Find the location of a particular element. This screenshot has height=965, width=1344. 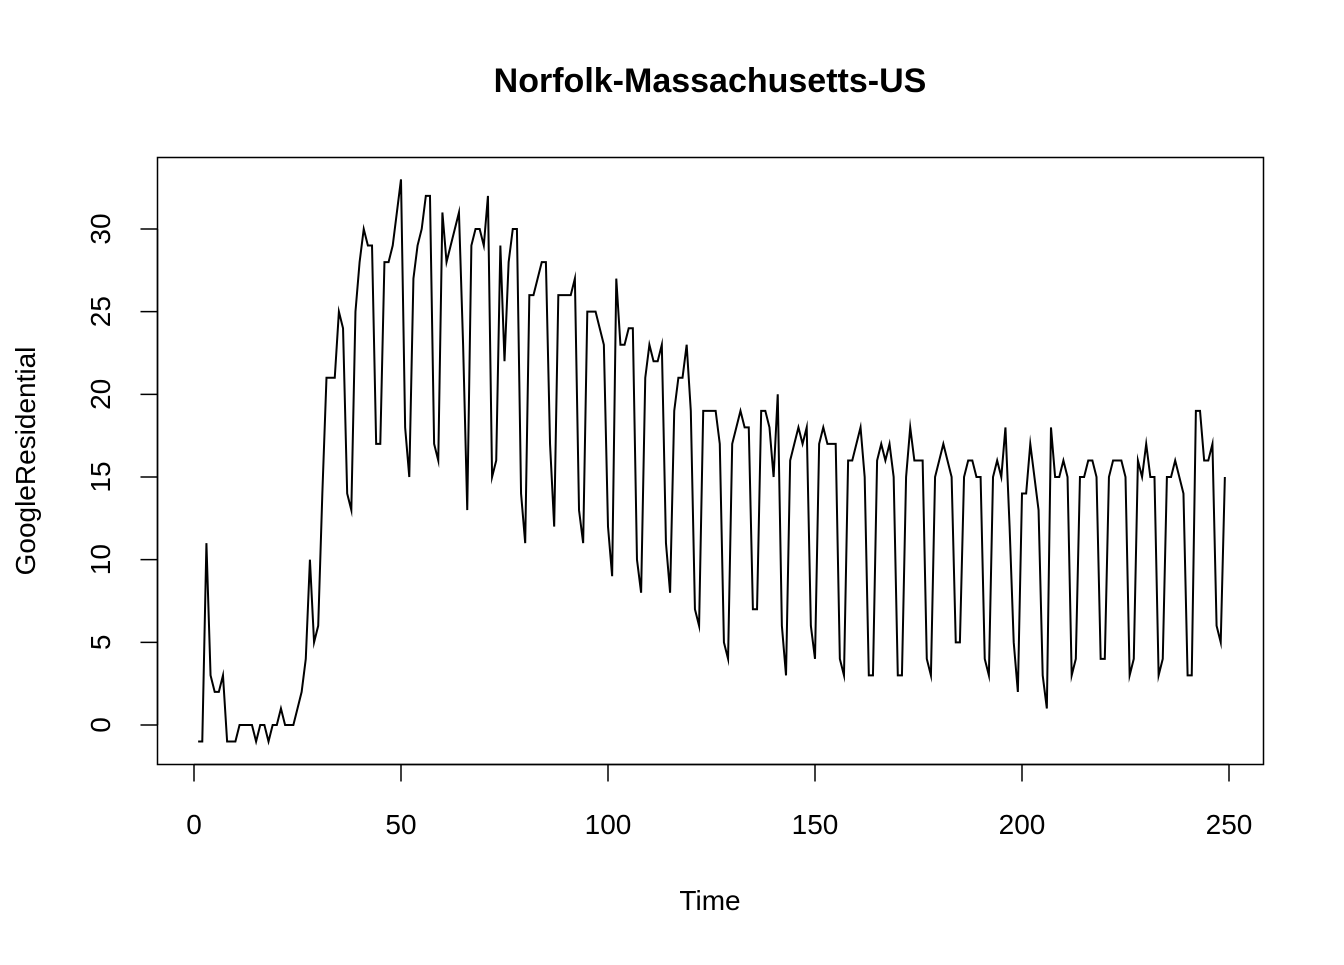

chart-title: Norfolk-Massachusetts-US is located at coordinates (710, 81).